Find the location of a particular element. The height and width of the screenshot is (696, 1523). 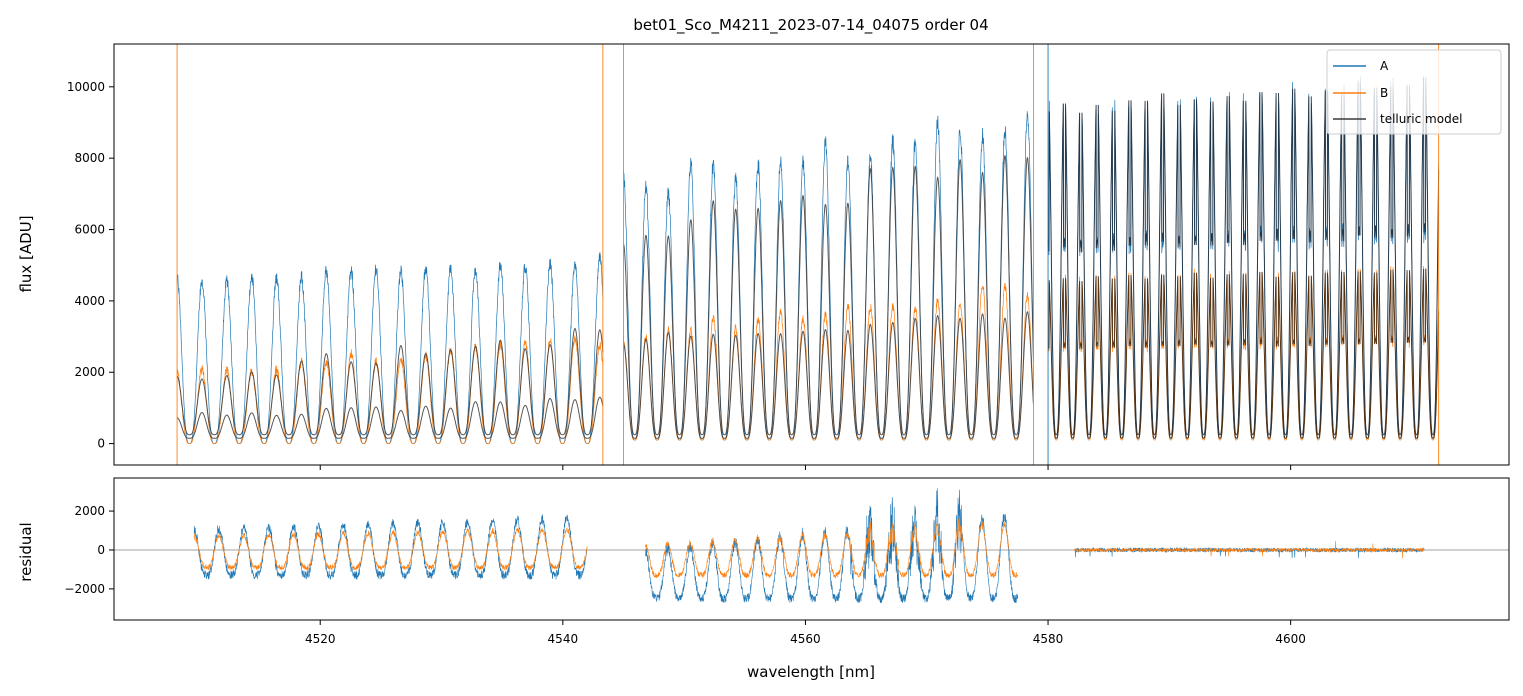

residual-y-tick-label: 0 is located at coordinates (101, 550).